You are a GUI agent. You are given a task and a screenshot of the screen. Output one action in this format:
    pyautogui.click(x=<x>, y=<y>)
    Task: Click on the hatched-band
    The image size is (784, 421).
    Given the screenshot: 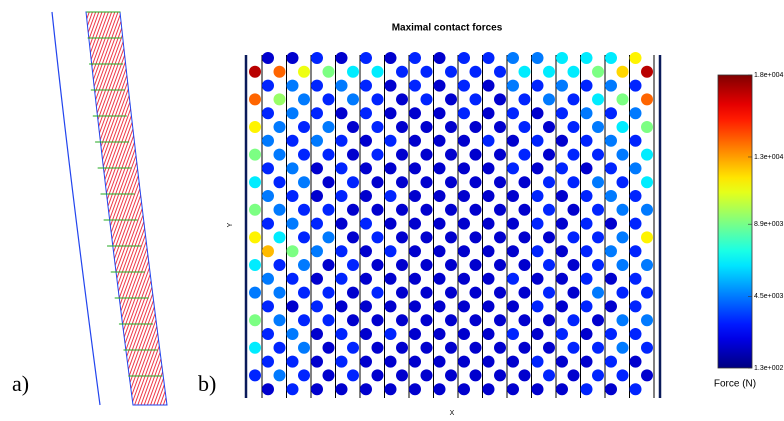 What is the action you would take?
    pyautogui.click(x=126, y=208)
    